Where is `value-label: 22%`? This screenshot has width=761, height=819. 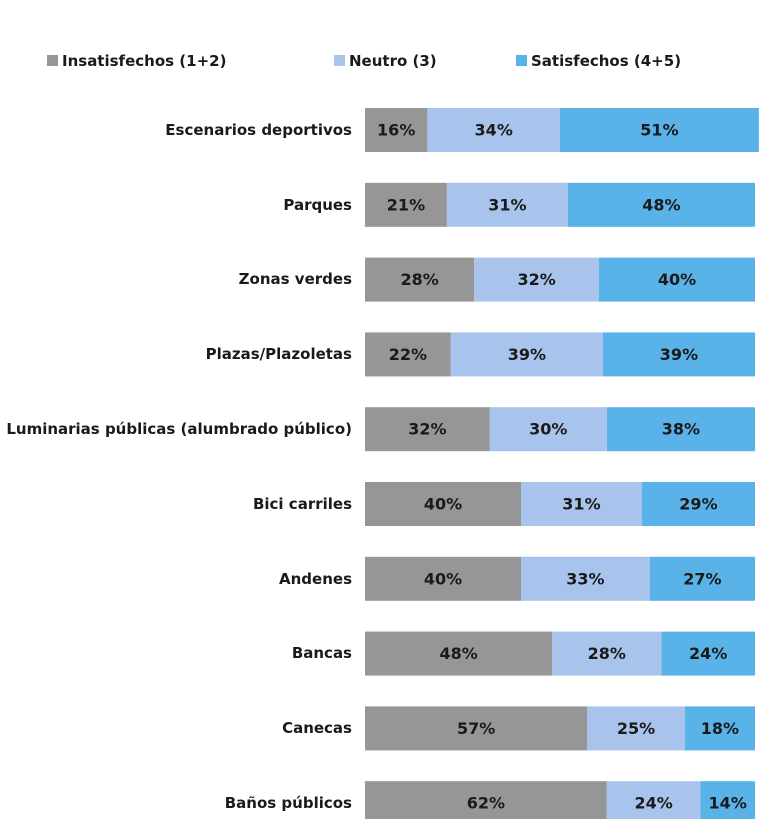 value-label: 22% is located at coordinates (408, 354).